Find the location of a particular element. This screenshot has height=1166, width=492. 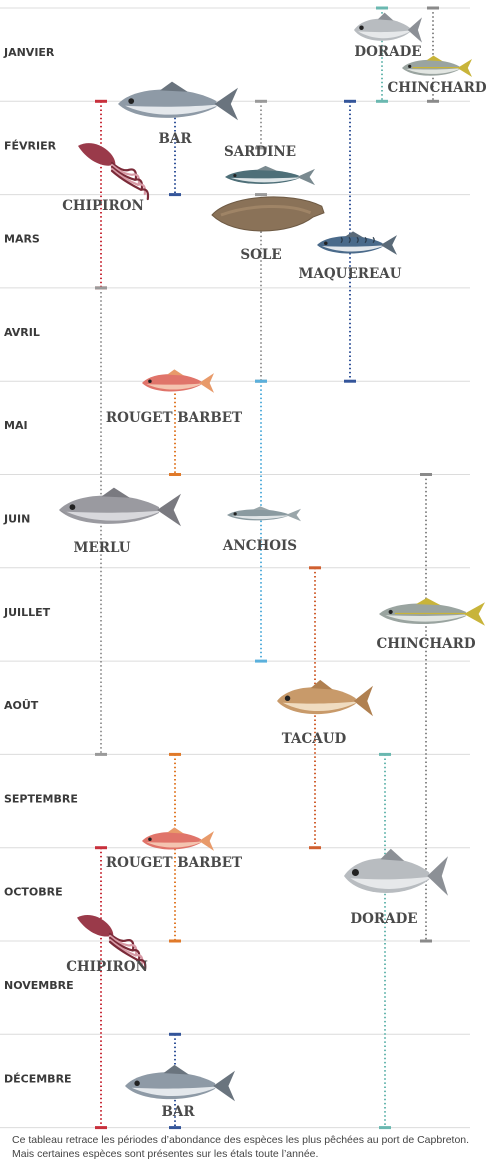

fish-tacaud: TACAUD is located at coordinates (325, 713).